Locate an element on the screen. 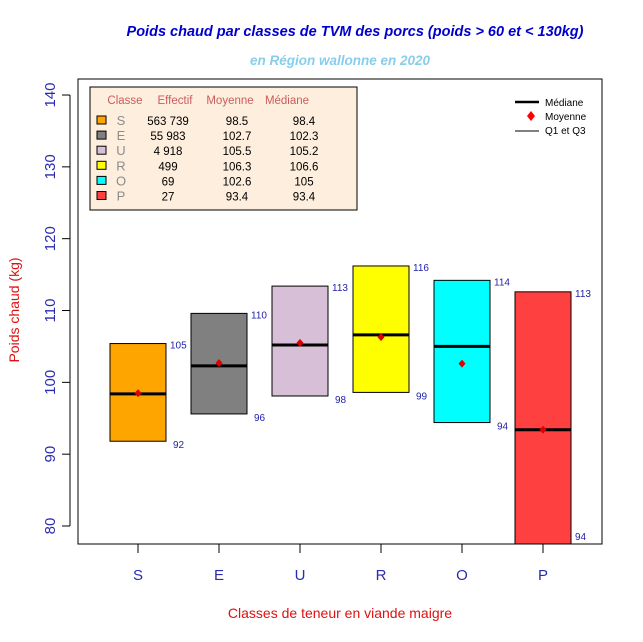  summary-class: R is located at coordinates (120, 165).